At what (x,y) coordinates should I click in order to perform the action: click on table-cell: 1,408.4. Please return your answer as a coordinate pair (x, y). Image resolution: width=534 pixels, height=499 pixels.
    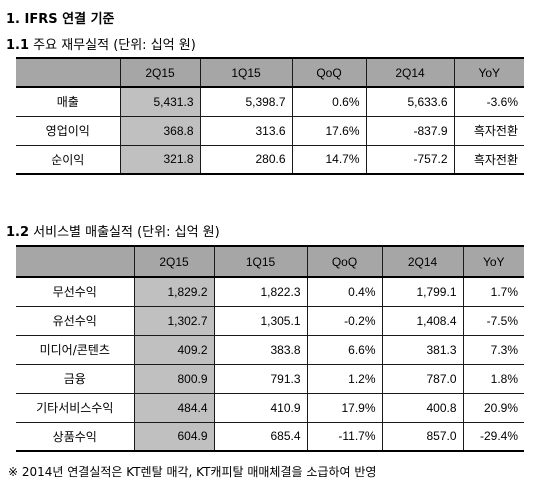
    Looking at the image, I should click on (422, 320).